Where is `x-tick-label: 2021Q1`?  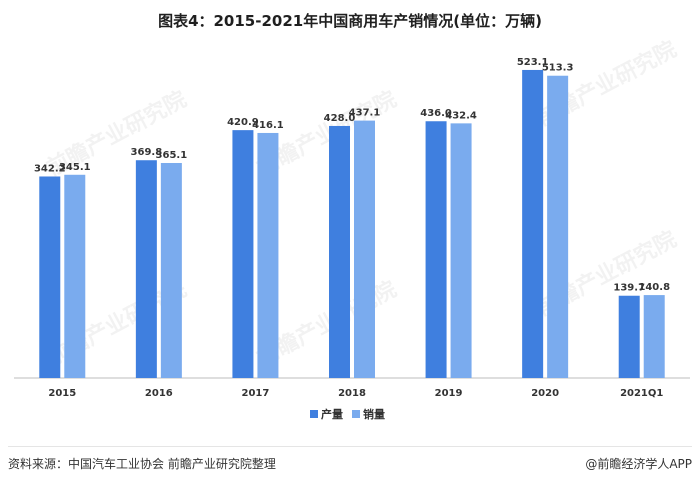 x-tick-label: 2021Q1 is located at coordinates (641, 393).